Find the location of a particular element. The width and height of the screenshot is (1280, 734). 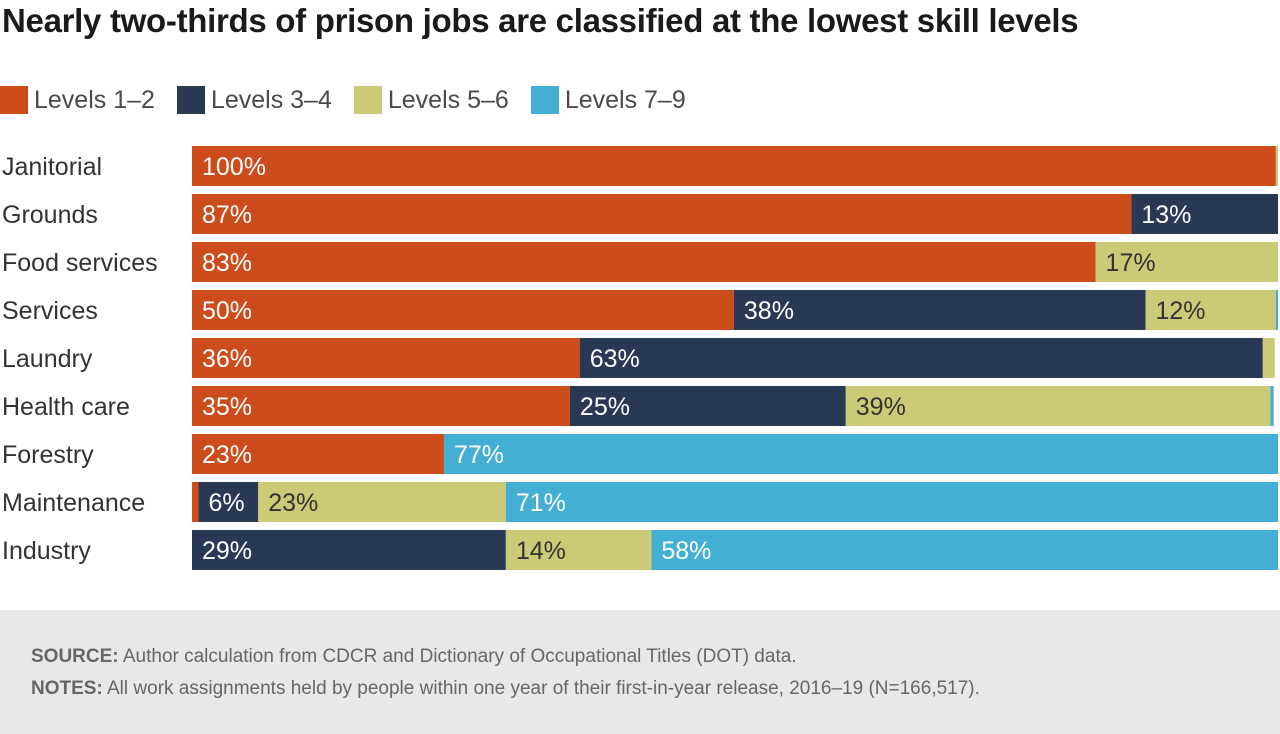

data-label-forestry-levels-1-2: 23% is located at coordinates (227, 455).